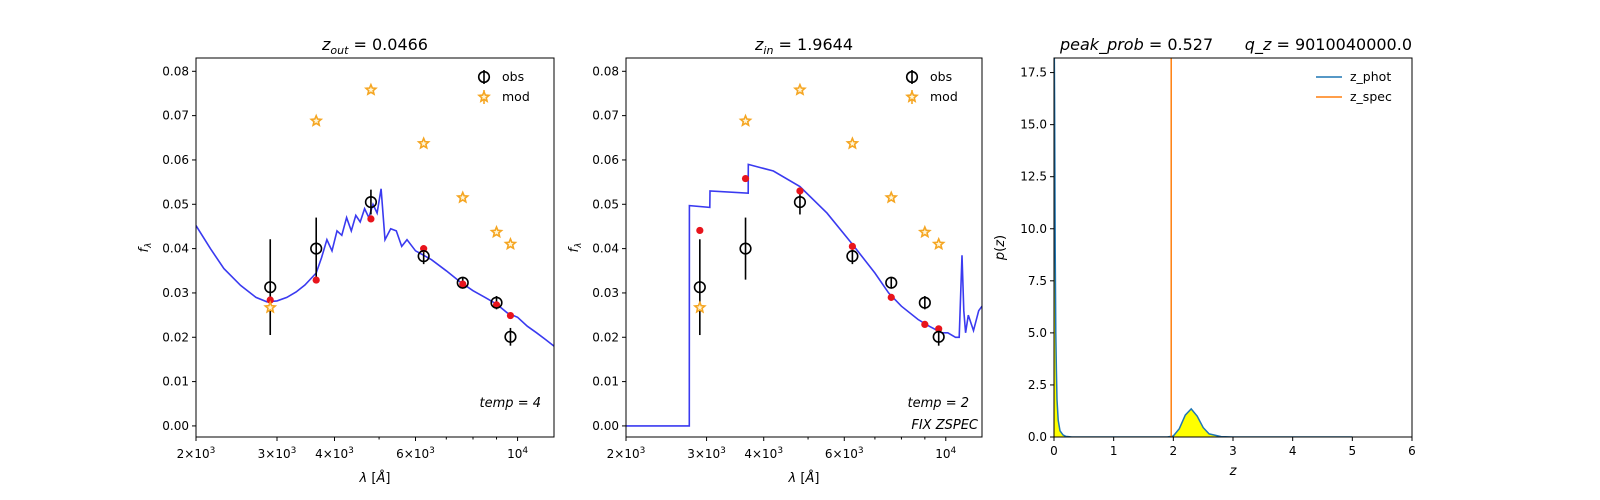 This screenshot has width=1600, height=500. Describe the element at coordinates (1136, 45) in the screenshot. I see `peak-prob-title: peak_prob = 0.527` at that location.